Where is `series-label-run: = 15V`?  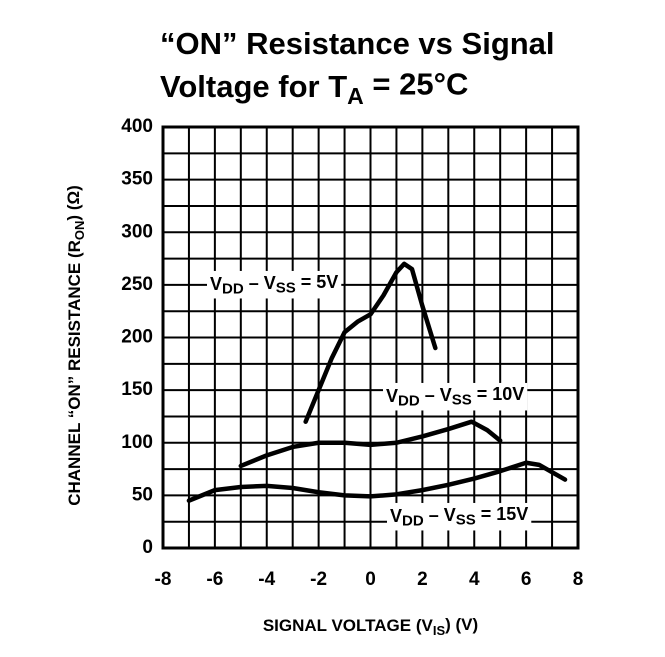
series-label-run: = 15V is located at coordinates (502, 514).